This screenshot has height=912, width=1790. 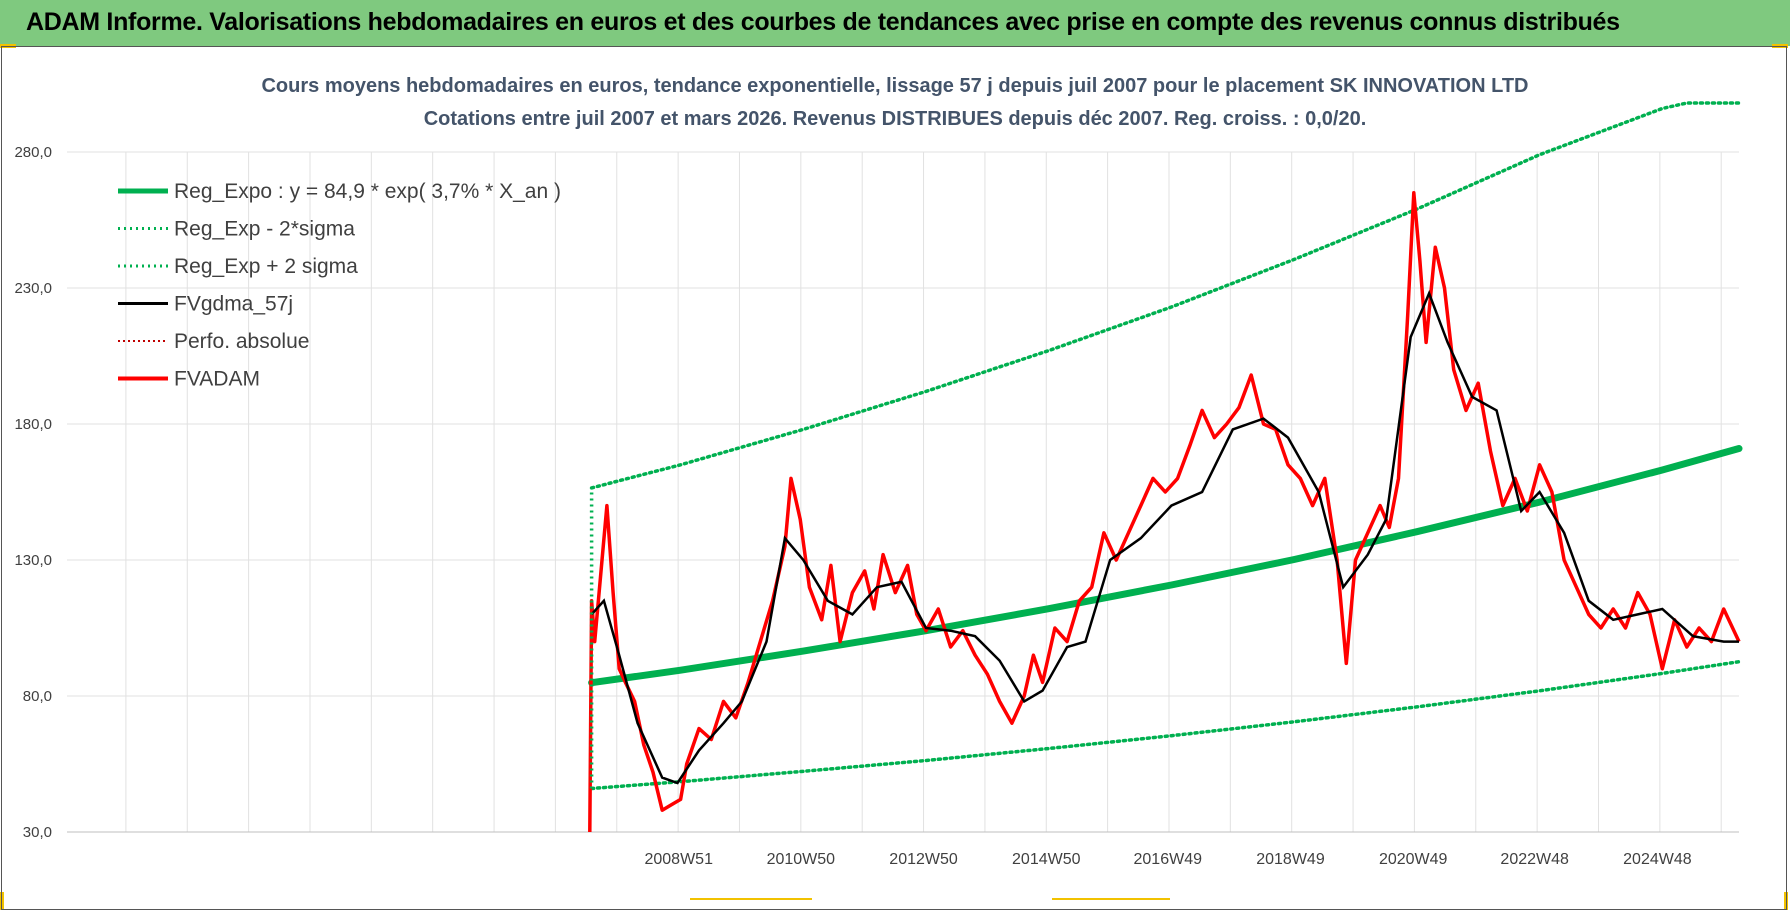 What do you see at coordinates (33, 560) in the screenshot?
I see `y-tick-label: 130,0` at bounding box center [33, 560].